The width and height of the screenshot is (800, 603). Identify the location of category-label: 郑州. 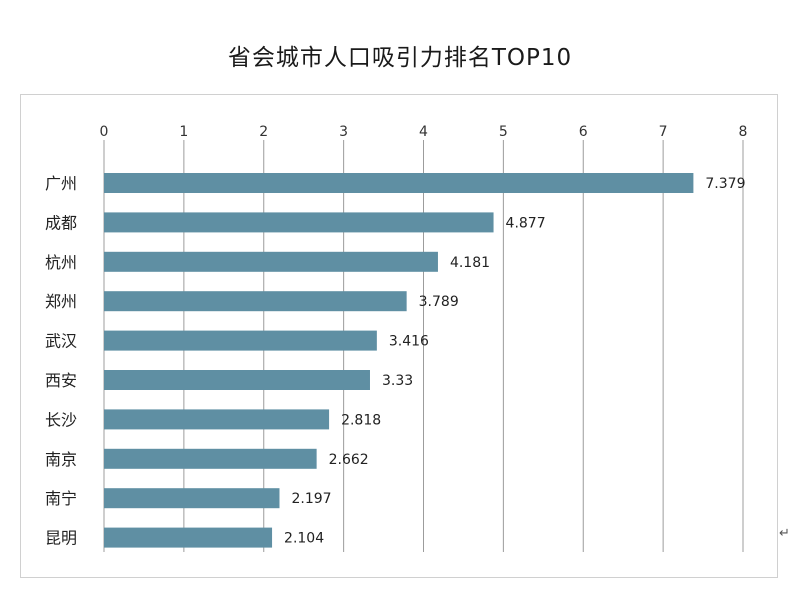
(61, 301).